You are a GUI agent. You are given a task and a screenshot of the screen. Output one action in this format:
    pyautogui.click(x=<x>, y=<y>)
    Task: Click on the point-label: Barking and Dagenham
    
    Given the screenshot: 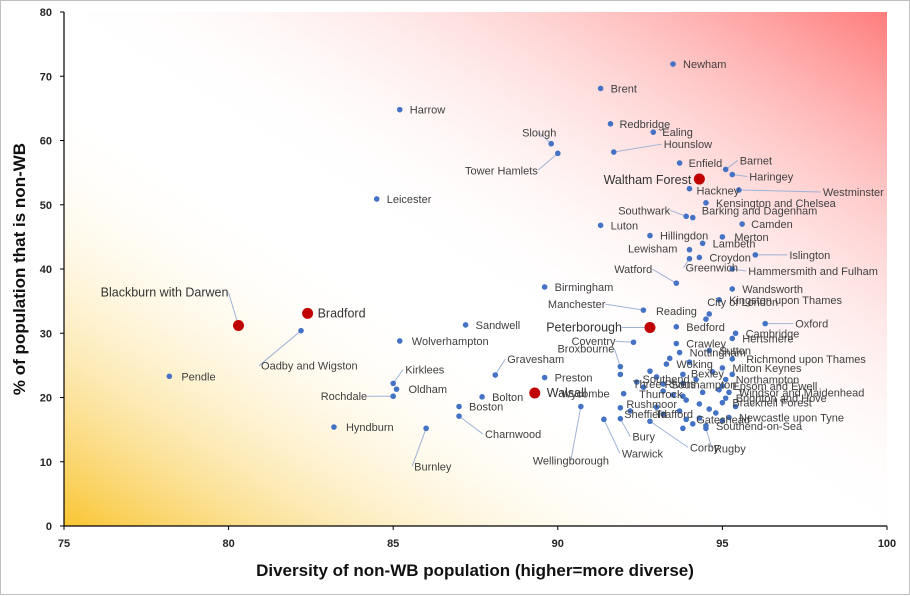 What is the action you would take?
    pyautogui.click(x=760, y=212)
    